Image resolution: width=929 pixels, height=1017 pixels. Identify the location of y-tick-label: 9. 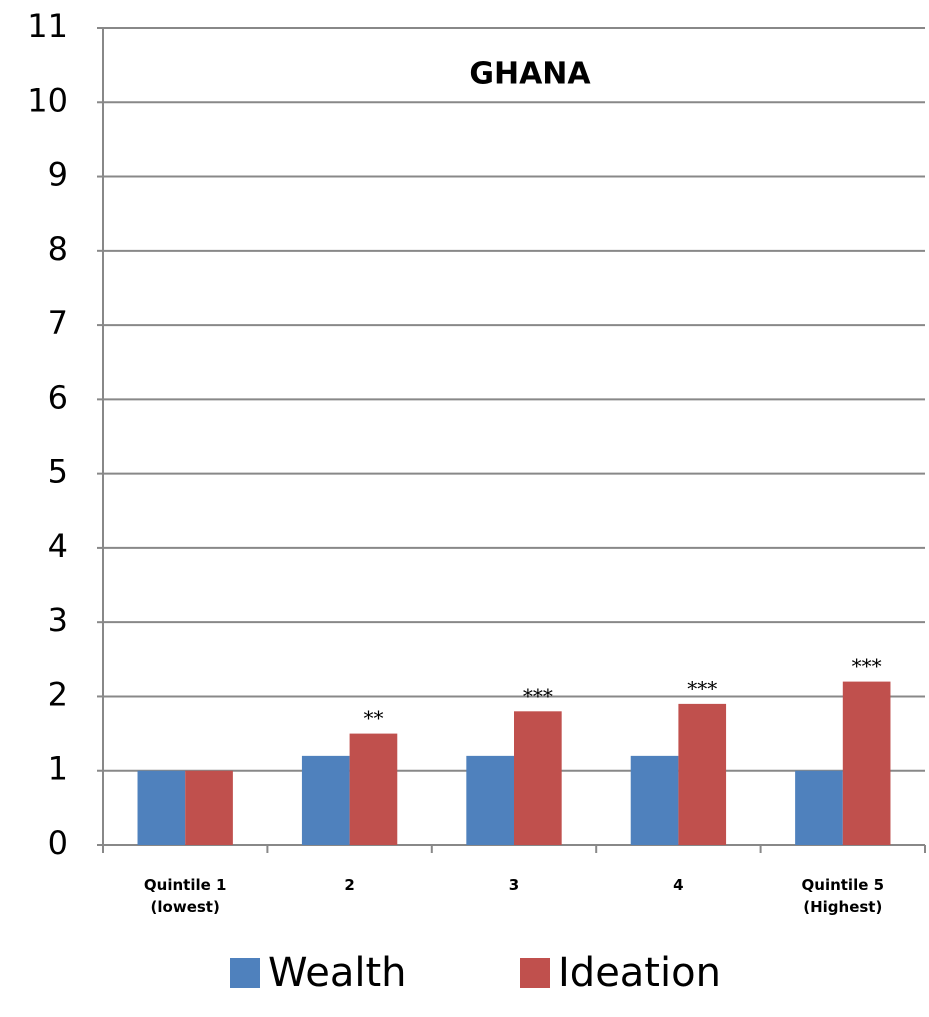
(58, 175).